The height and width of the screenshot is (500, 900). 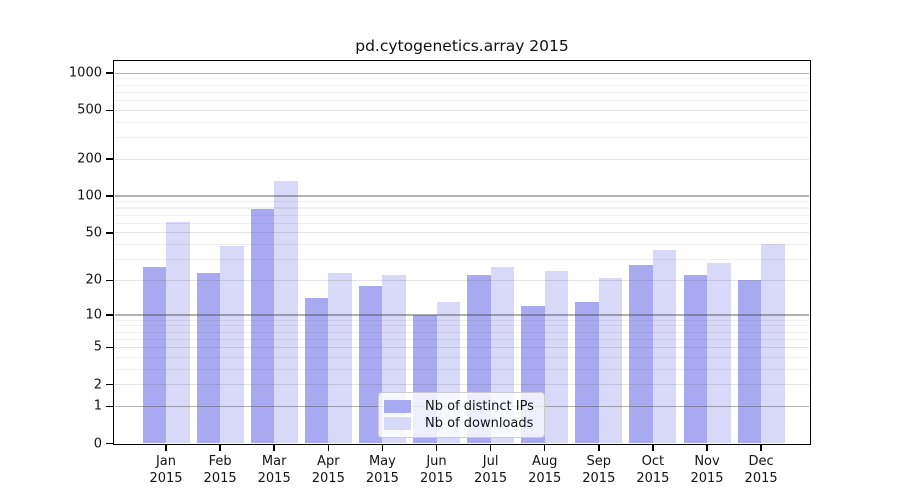 I want to click on x-tick-label-month: Mar, so click(x=274, y=461).